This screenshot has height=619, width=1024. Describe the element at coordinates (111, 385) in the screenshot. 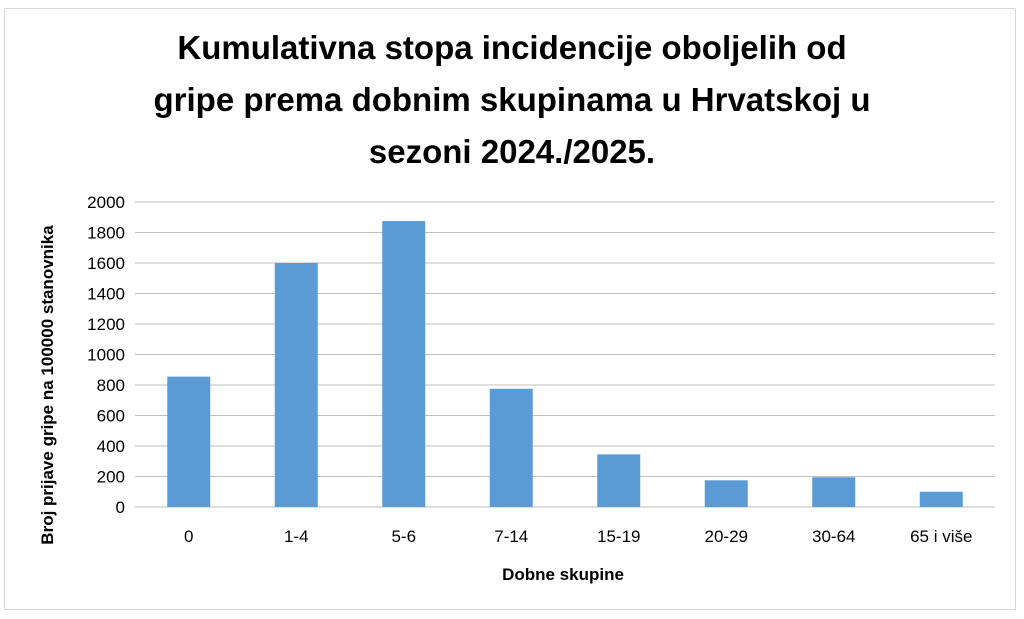

I see `y-tick-label: 800` at that location.